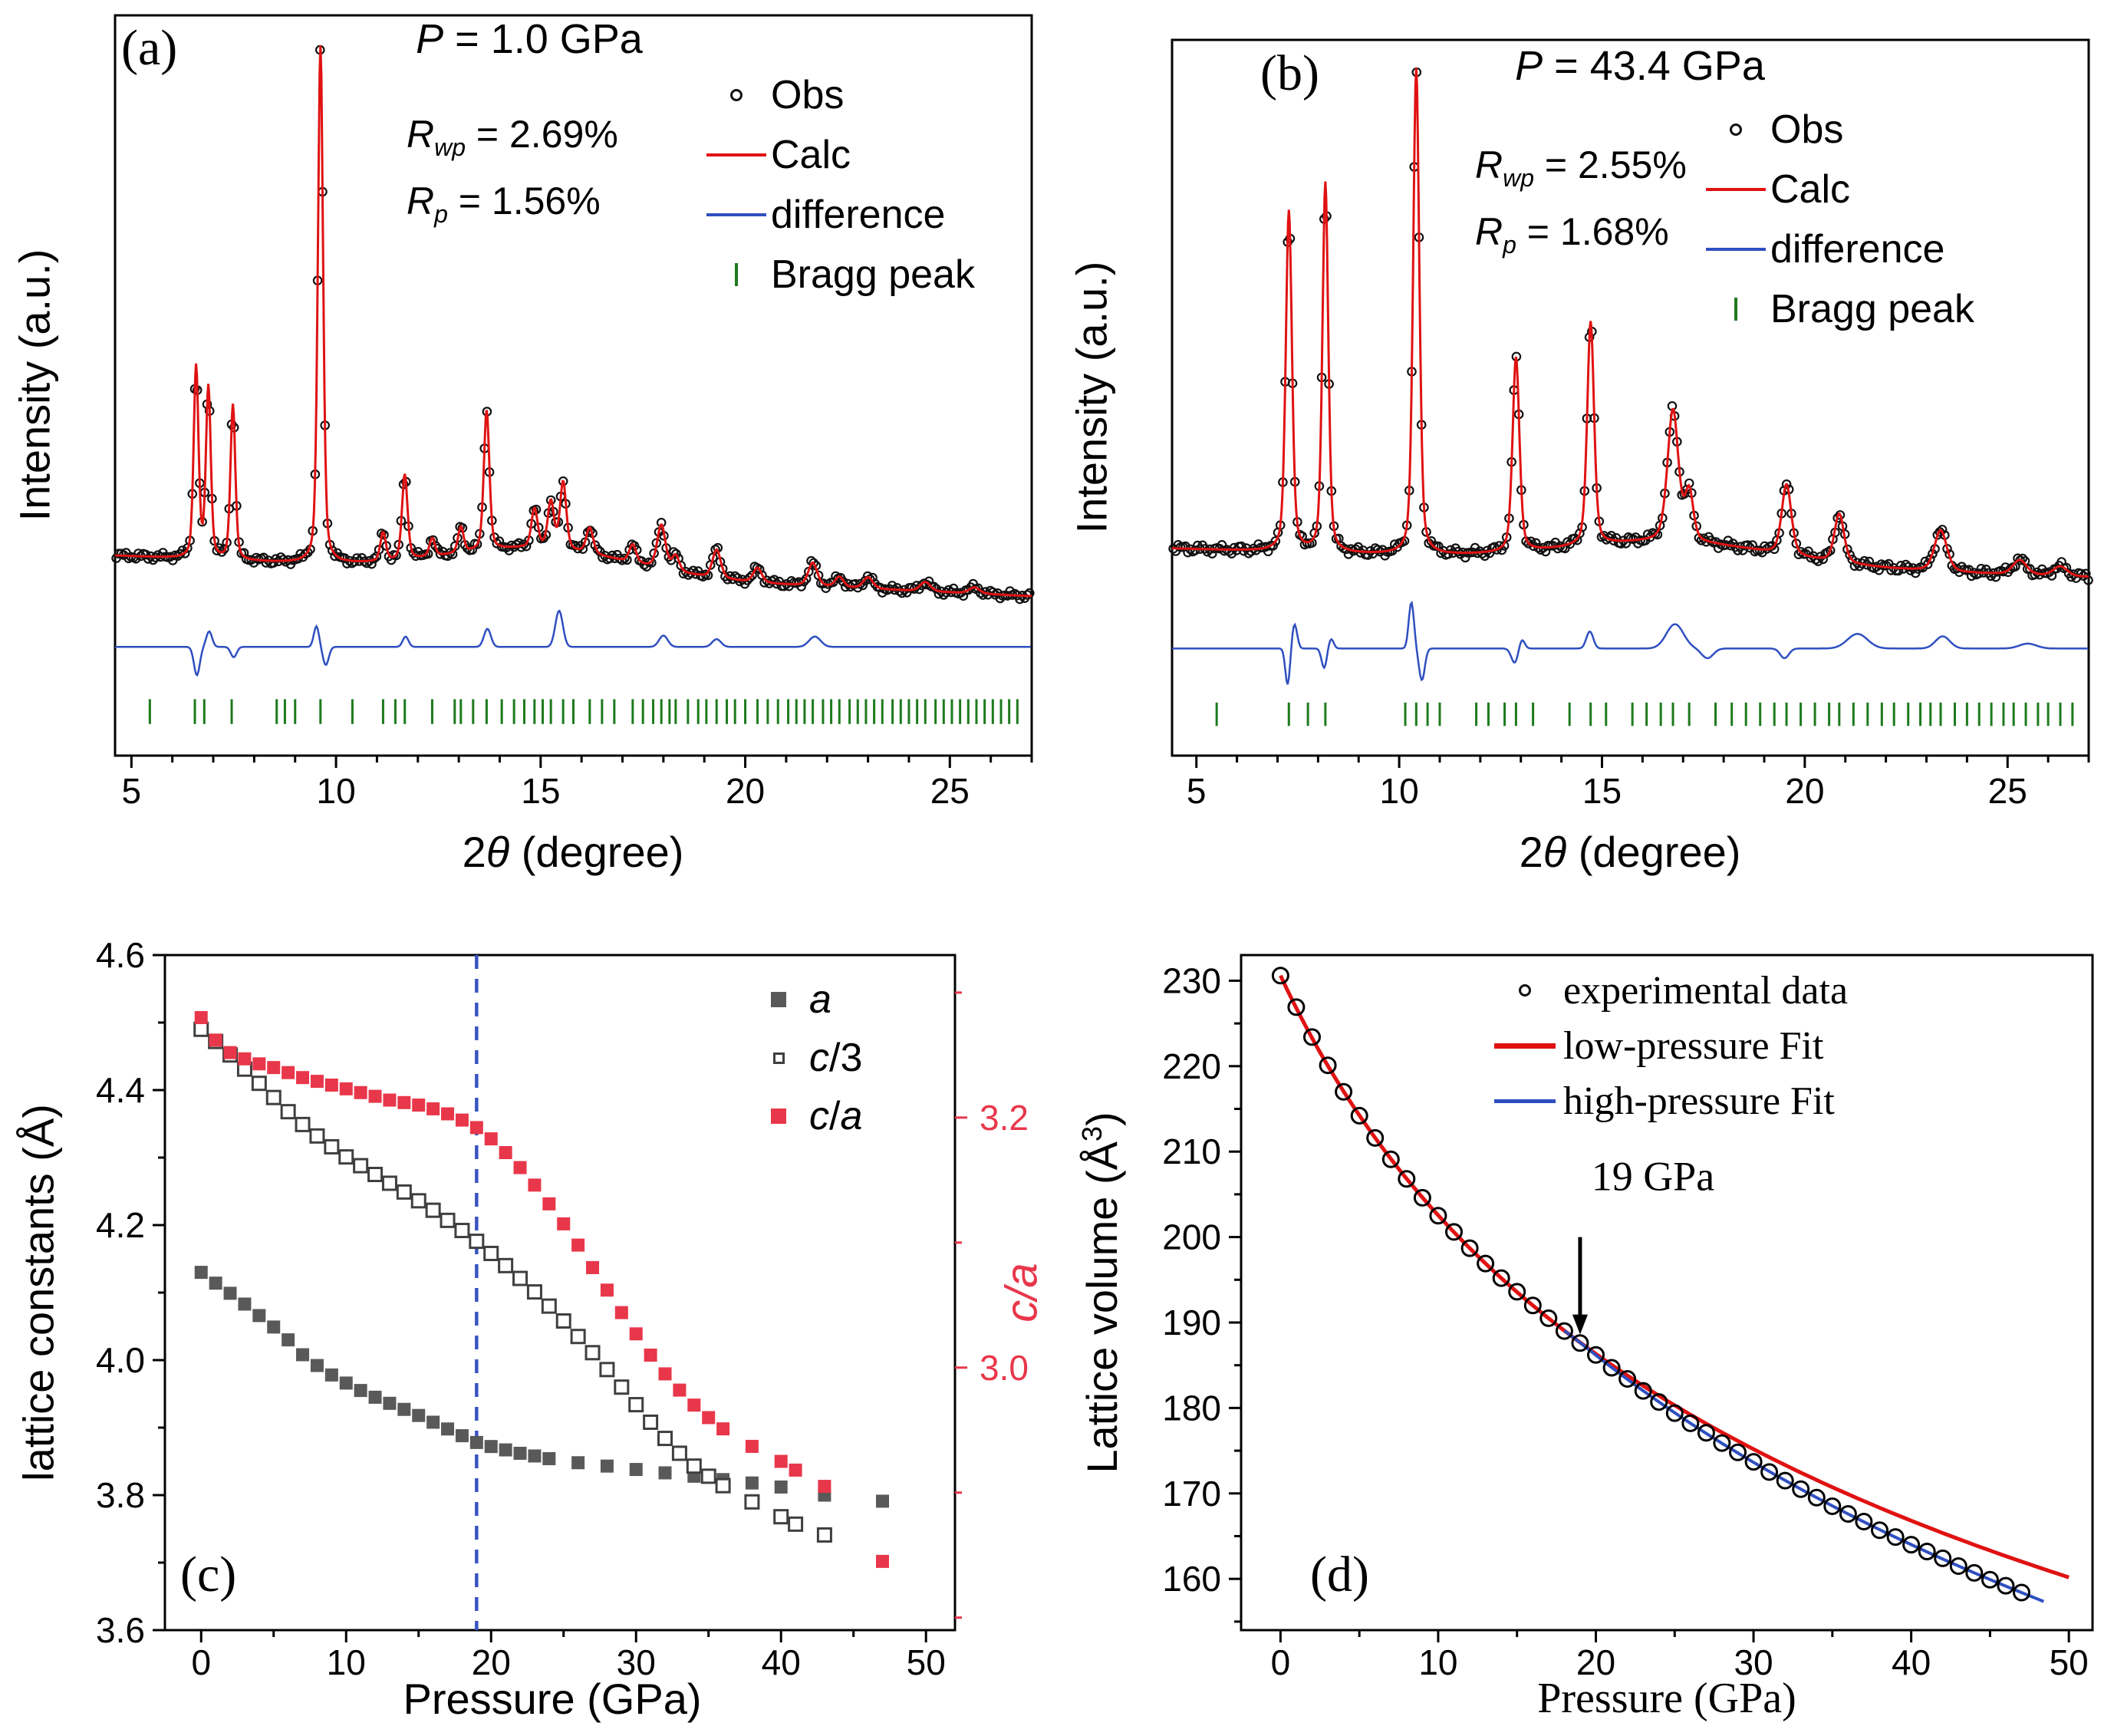 The image size is (2114, 1736). What do you see at coordinates (1004, 1243) in the screenshot?
I see `right-axis-tick-labels: 3.0 3.2` at bounding box center [1004, 1243].